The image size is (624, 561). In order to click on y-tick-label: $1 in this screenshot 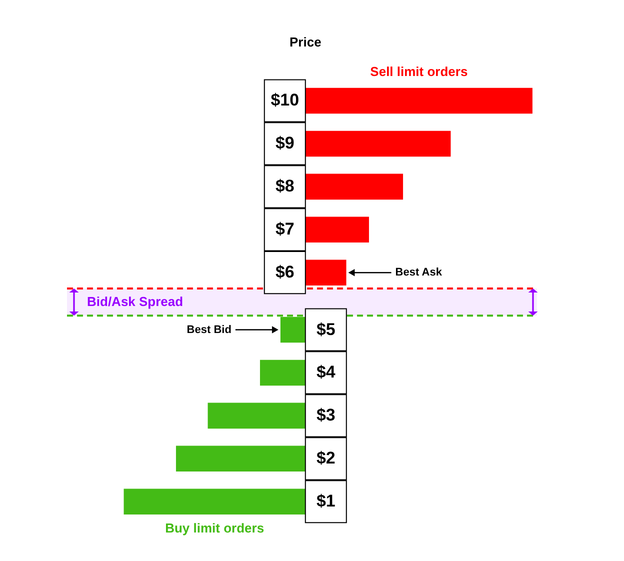, I will do `click(326, 501)`.